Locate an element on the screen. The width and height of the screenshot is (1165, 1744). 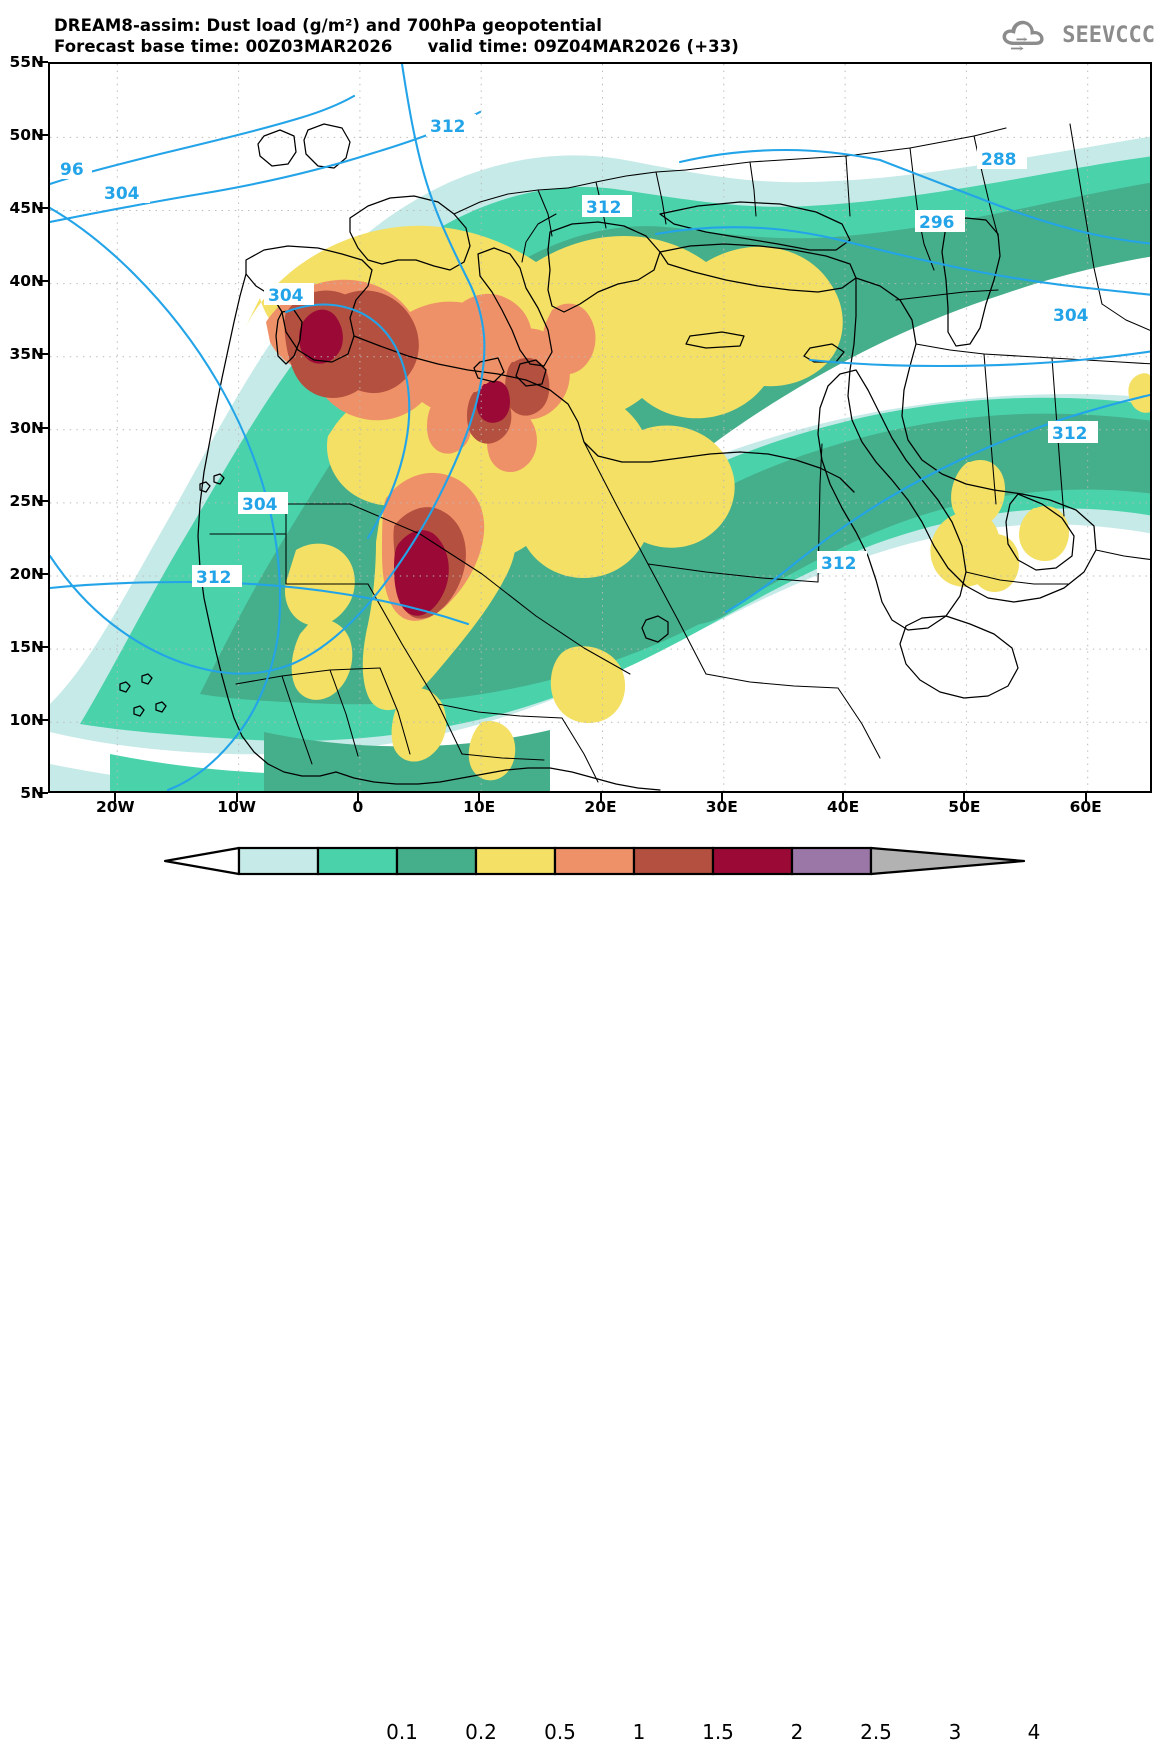
colorbar-label-2: 0.5 is located at coordinates (560, 1732).